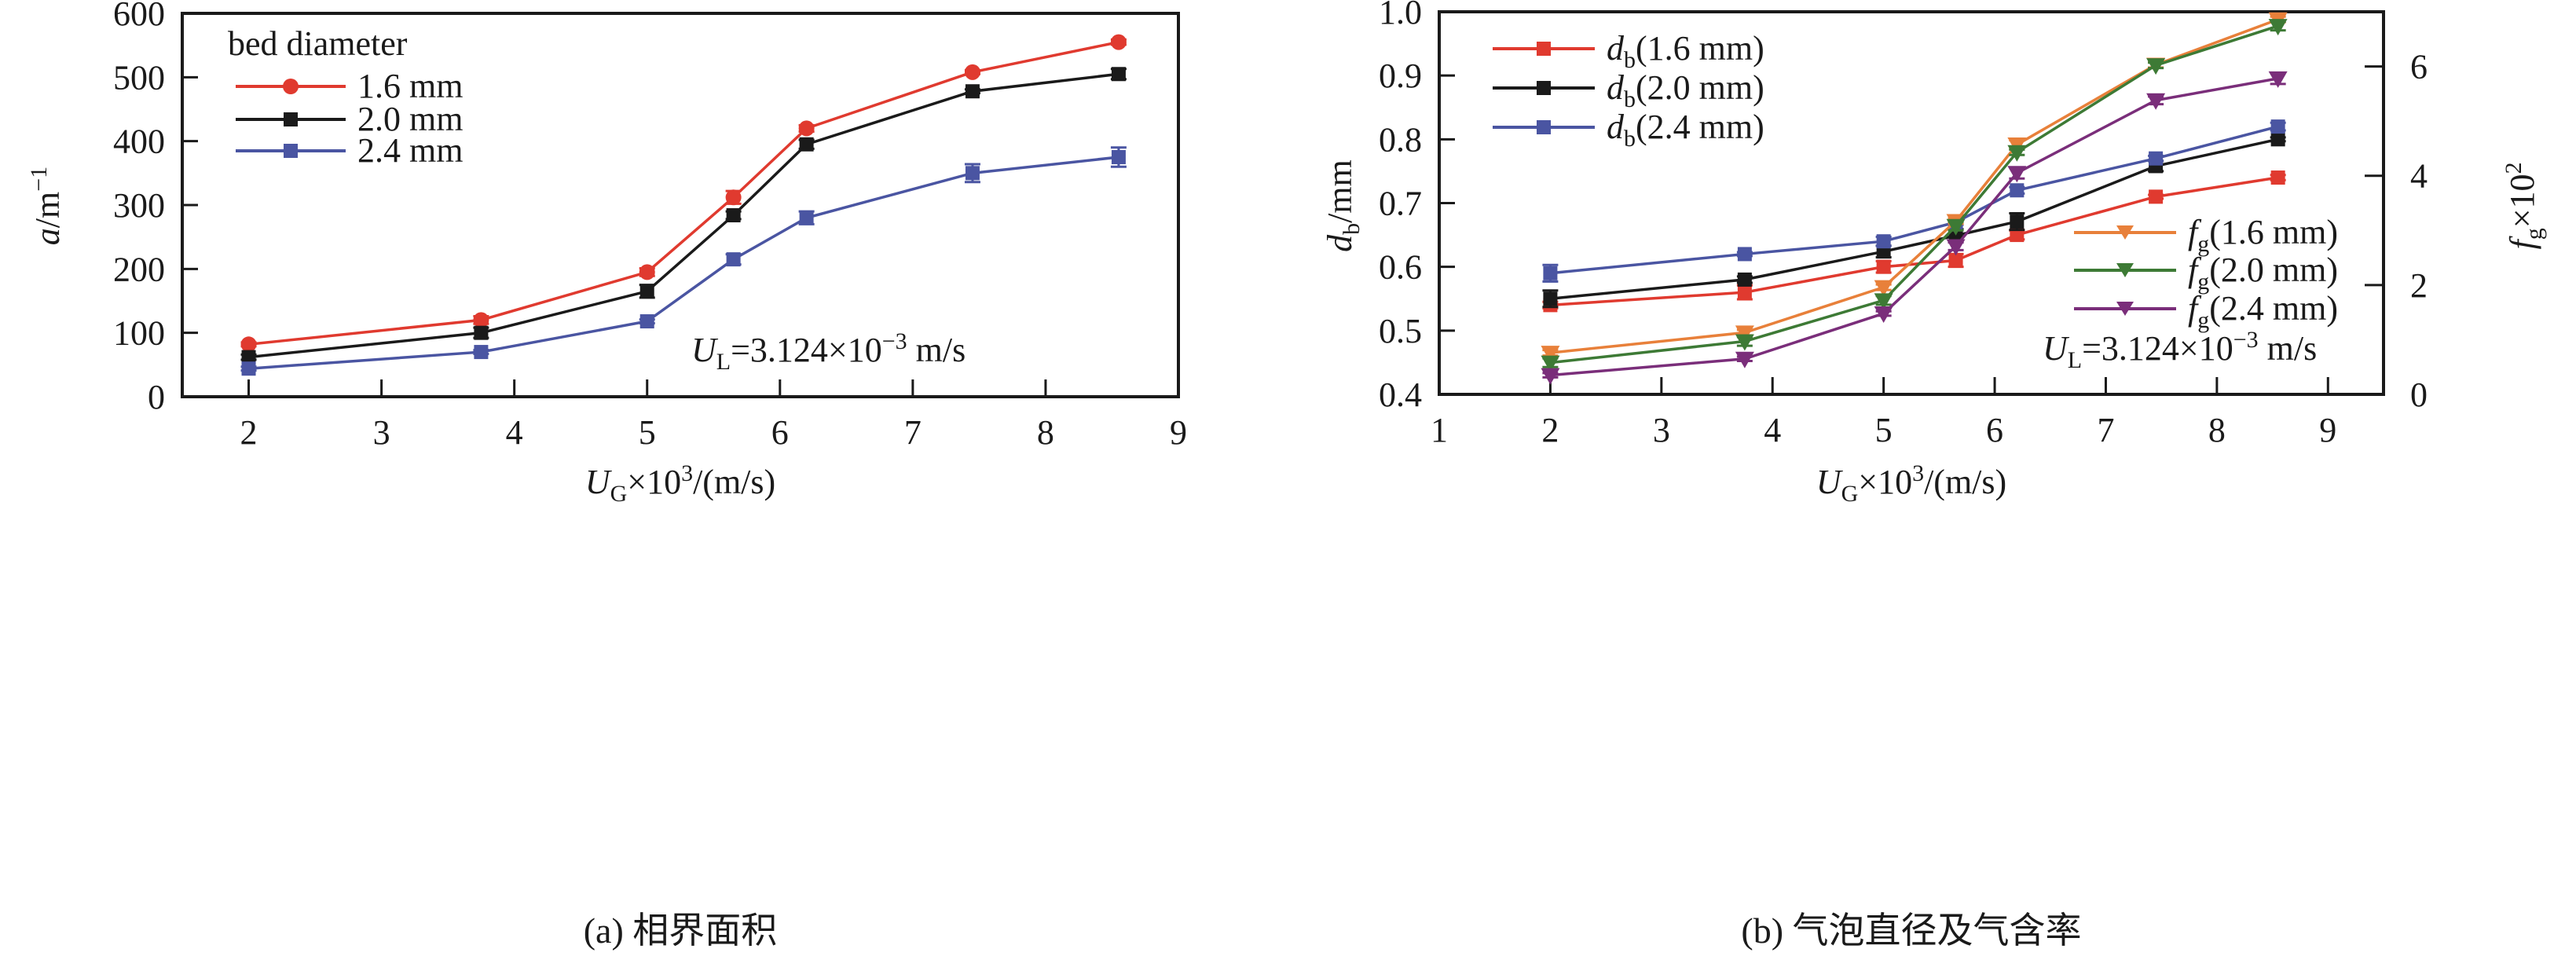 The width and height of the screenshot is (2576, 960). I want to click on panel-a-x-axis-title: UG×103/(m/s), so click(680, 483).